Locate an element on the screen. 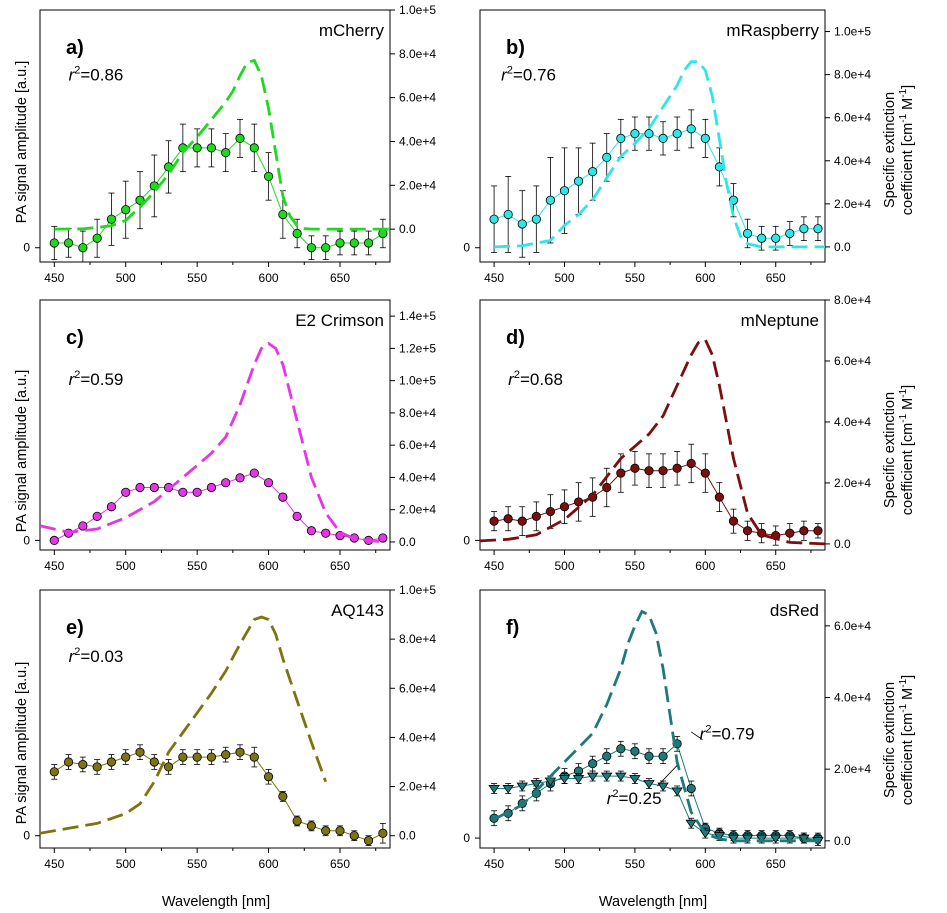  y-axis-label-left-bottom: PA signal amplitude [a.u.] is located at coordinates (22, 743).